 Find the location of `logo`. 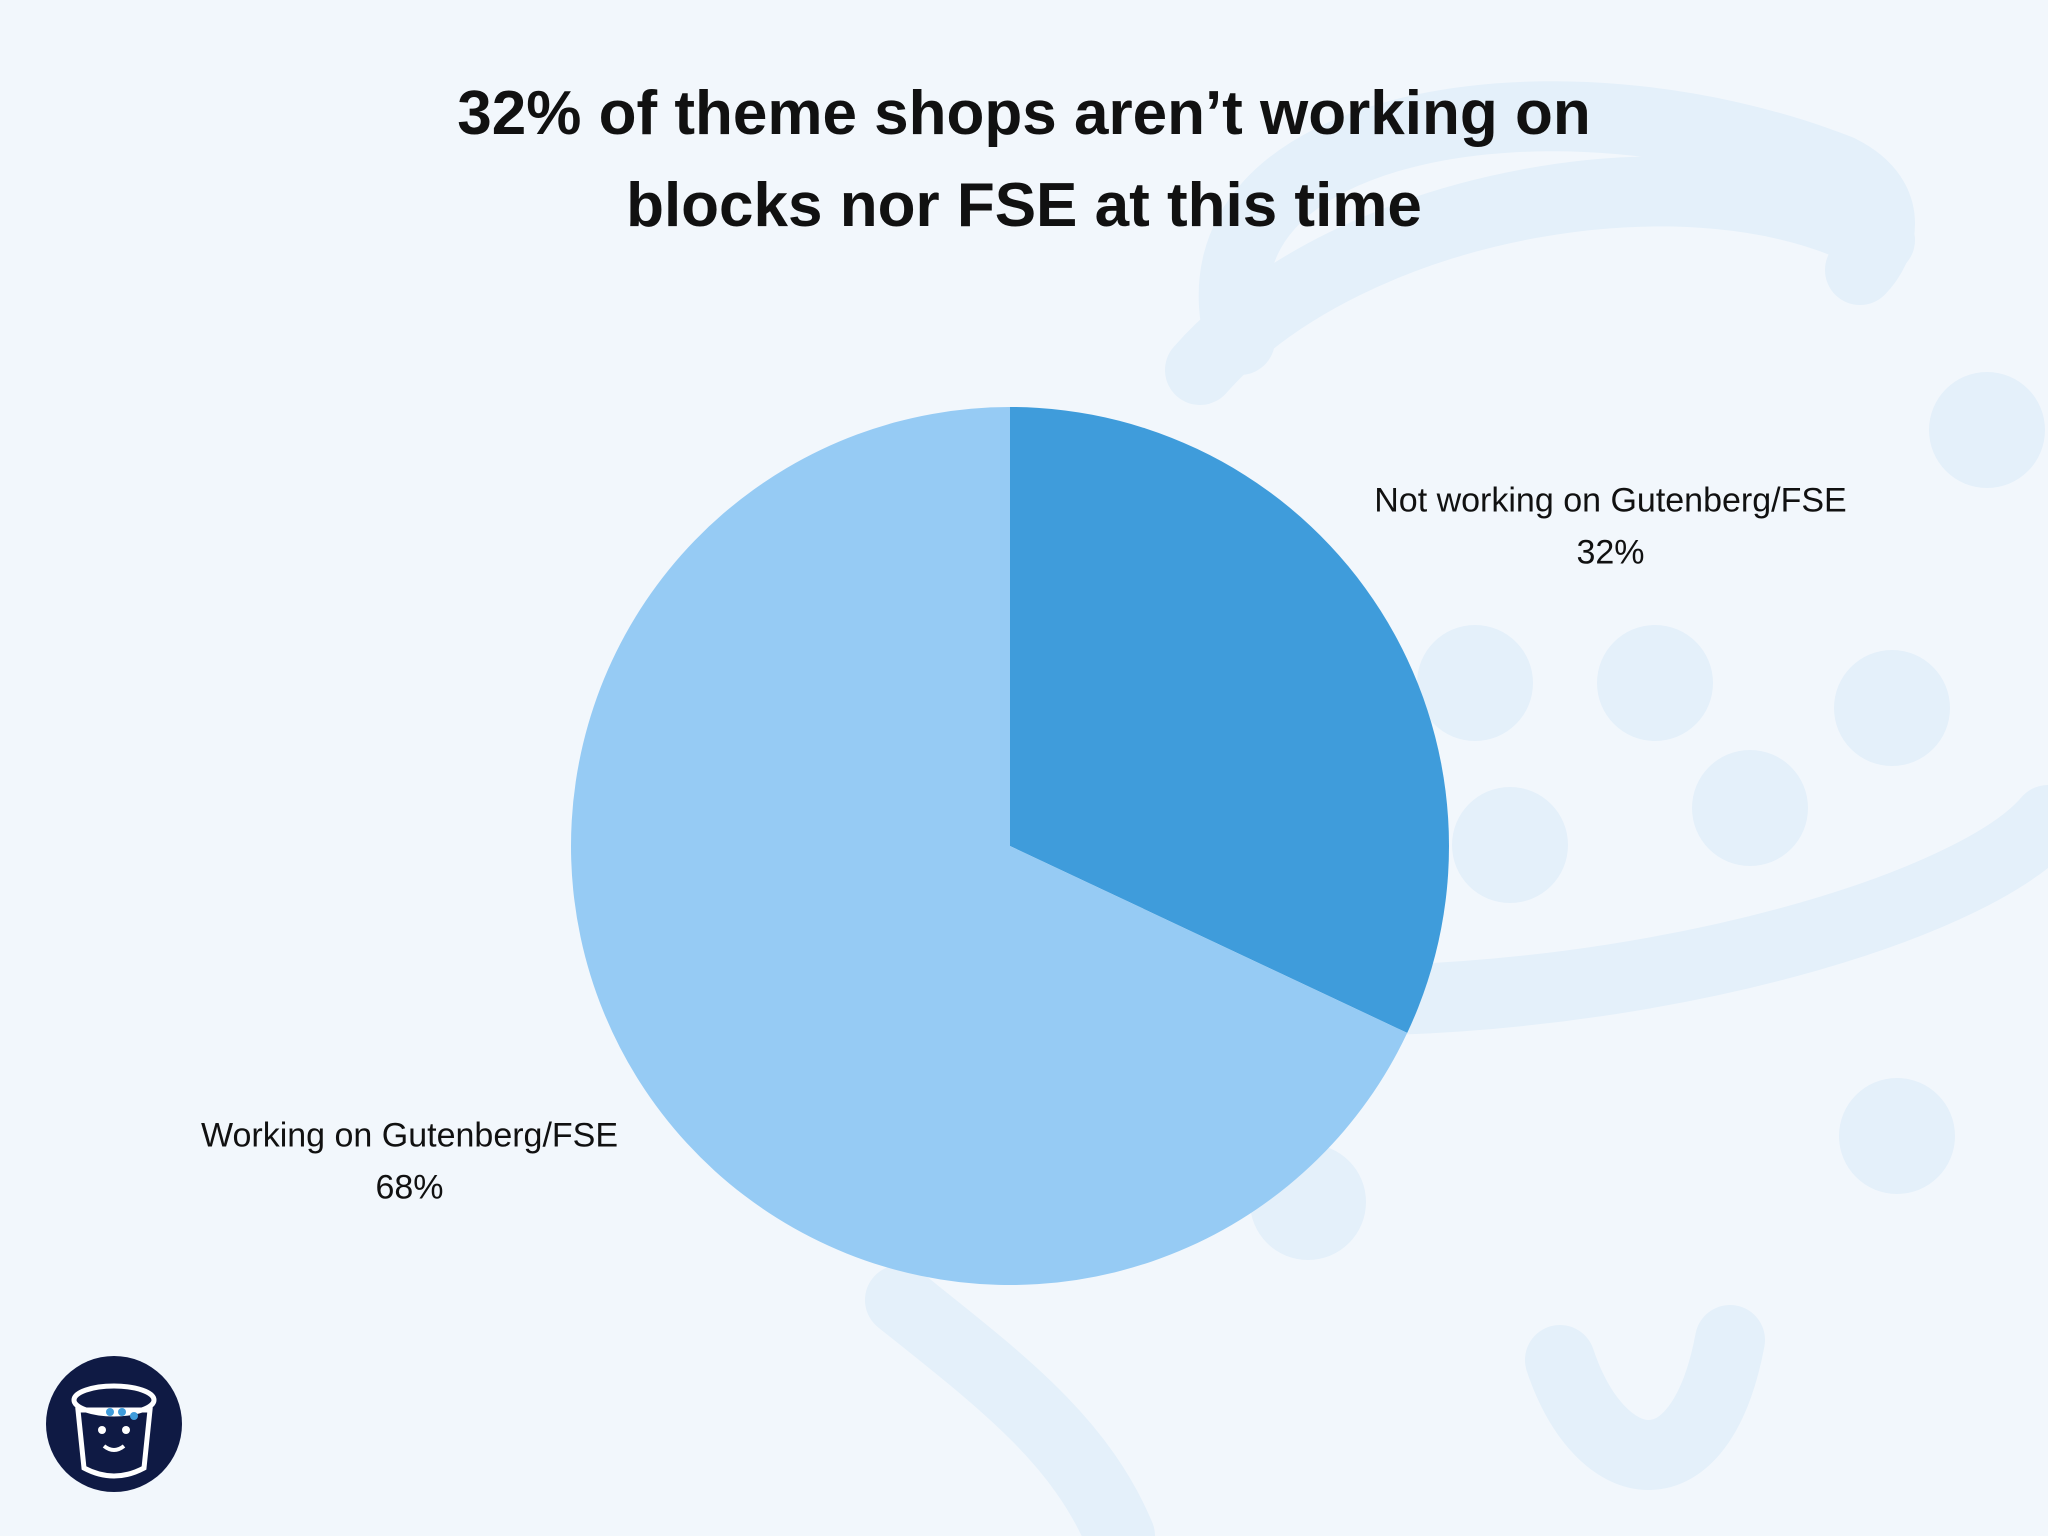

logo is located at coordinates (114, 1424).